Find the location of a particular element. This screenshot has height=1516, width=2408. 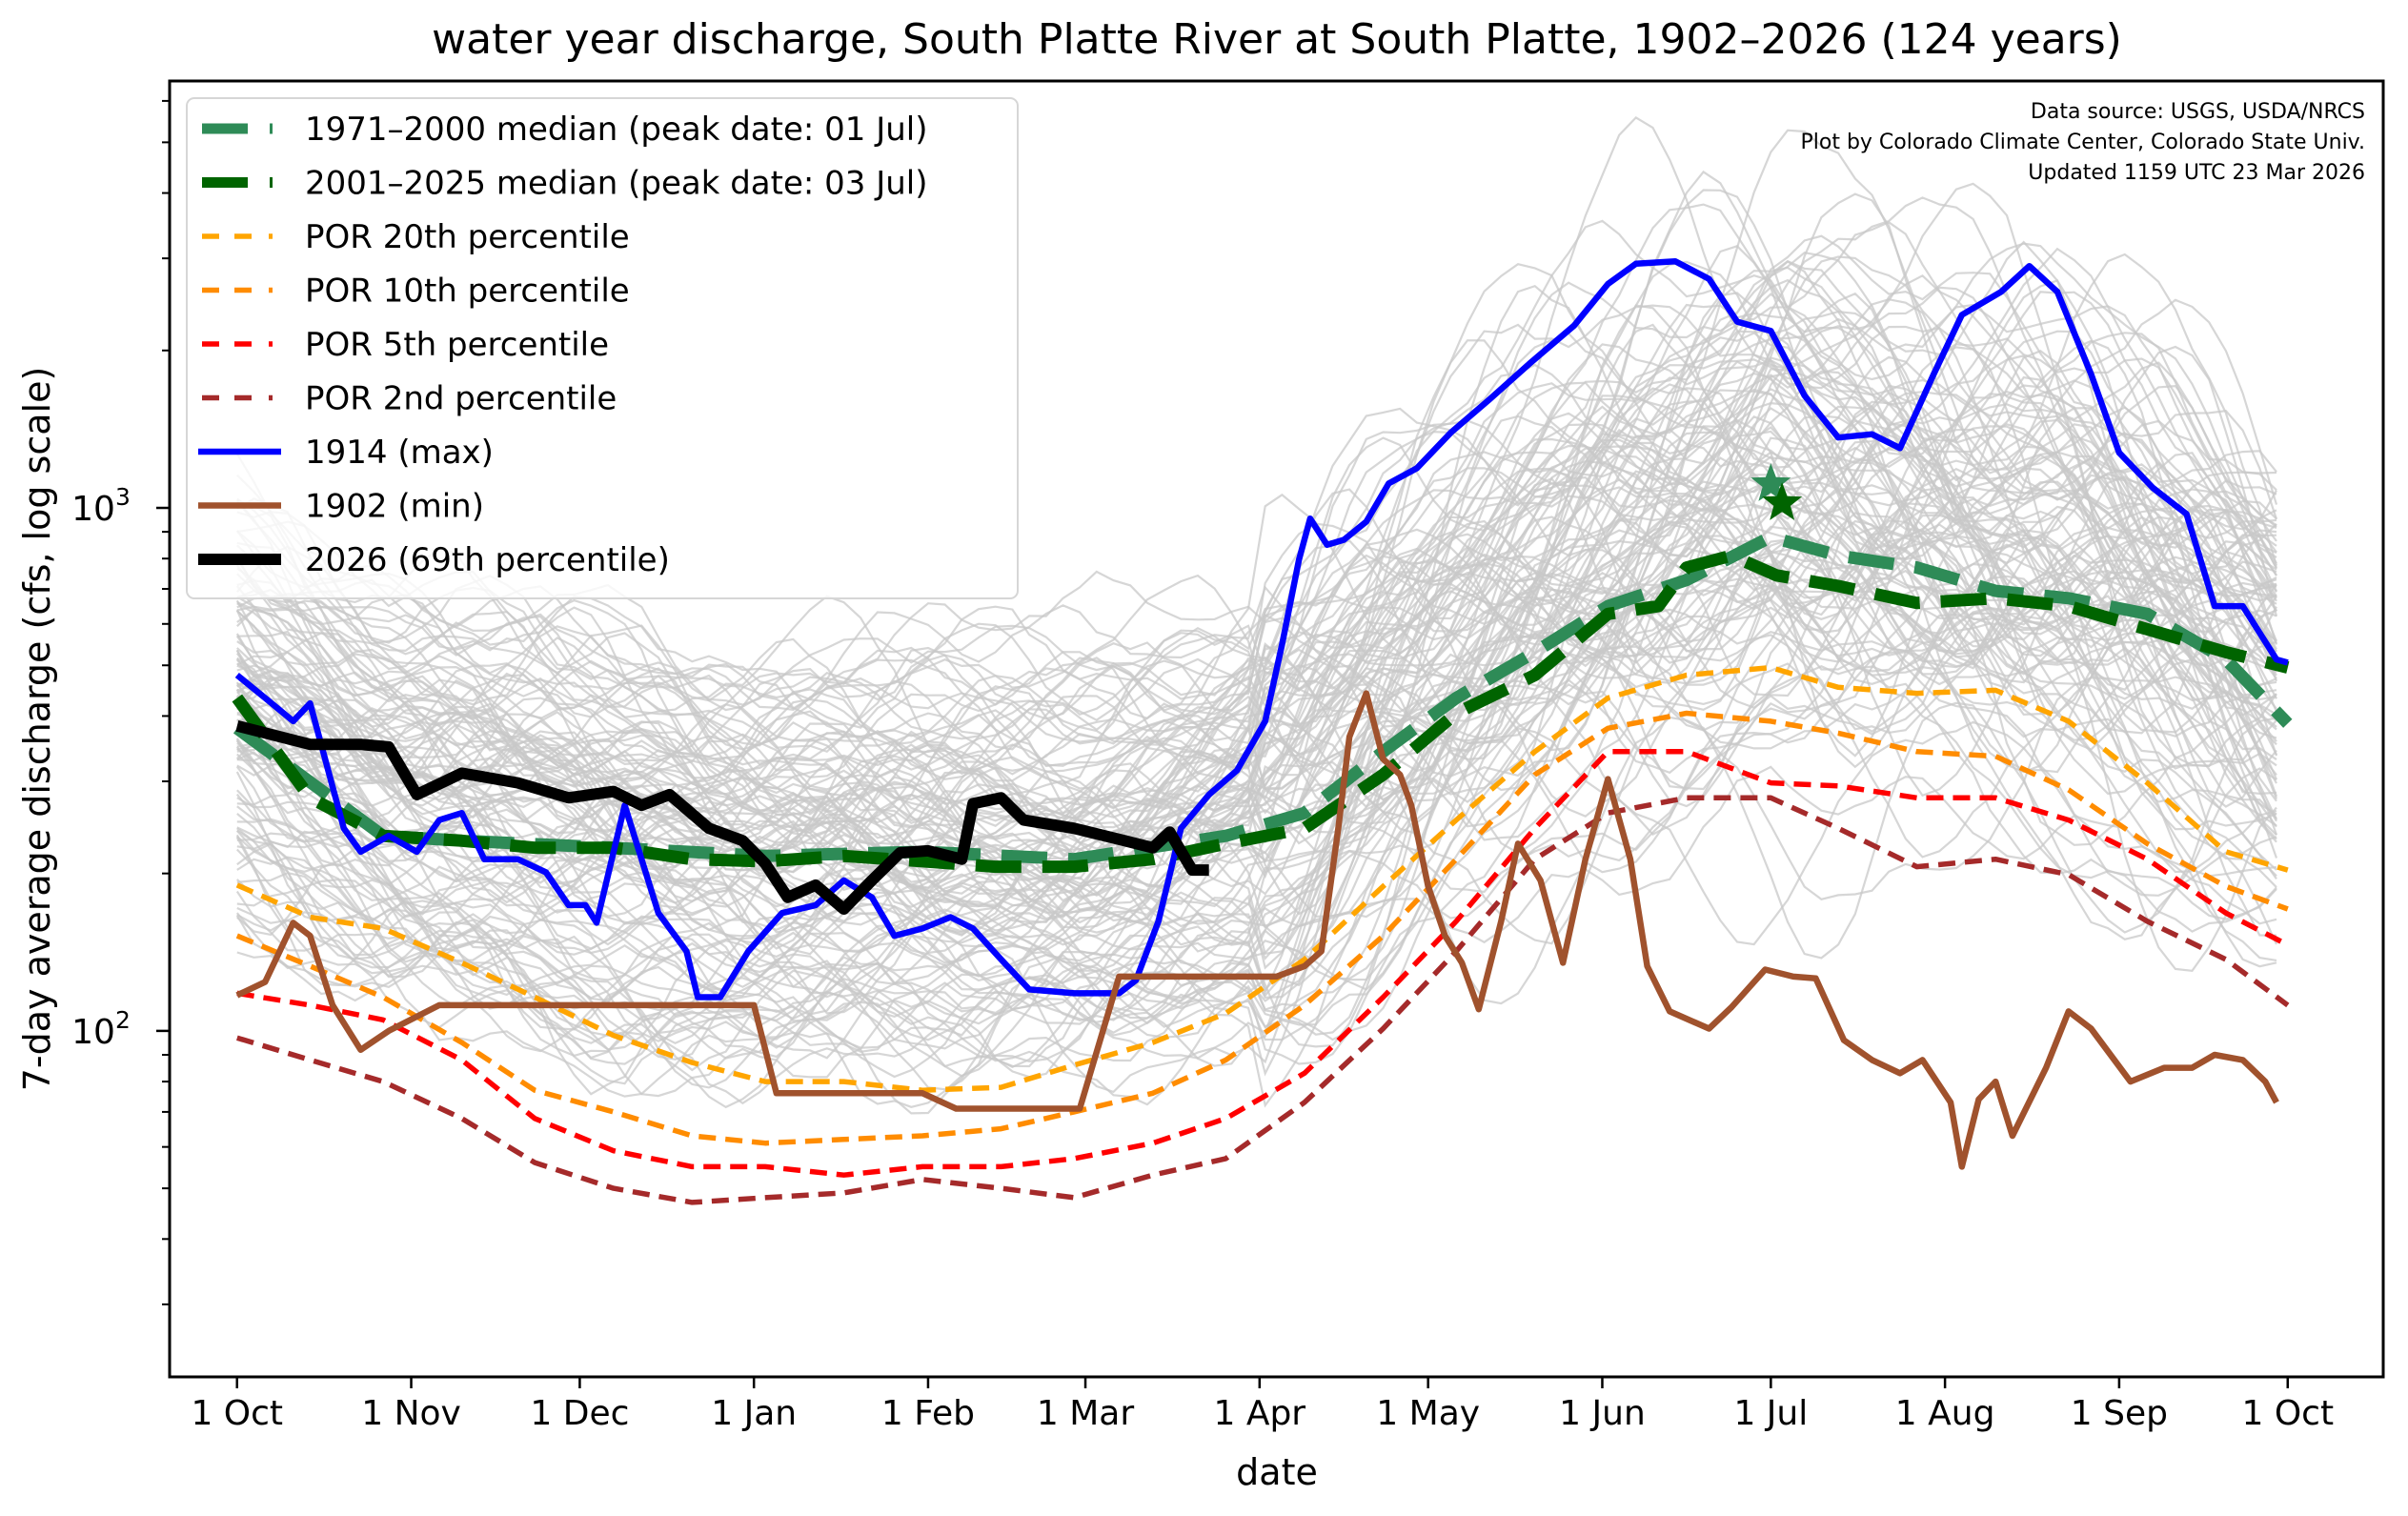

x-axis-label: date is located at coordinates (1277, 1472).